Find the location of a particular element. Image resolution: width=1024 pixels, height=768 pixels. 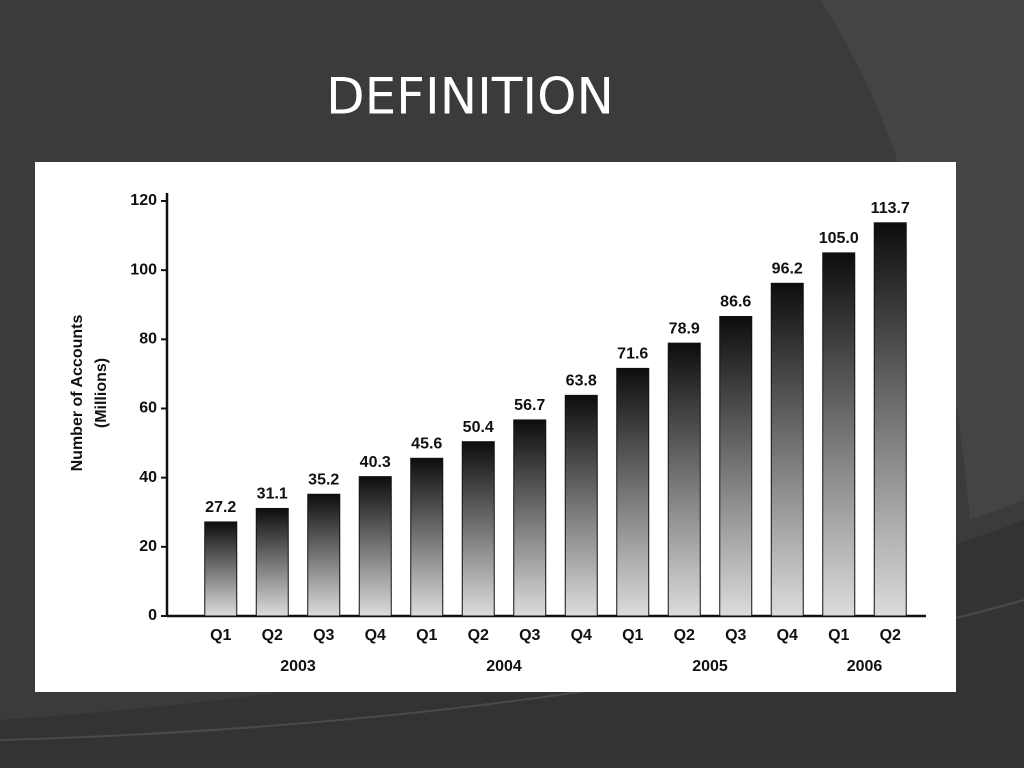

y-axis-label: Number of Accounts is located at coordinates (77, 393).